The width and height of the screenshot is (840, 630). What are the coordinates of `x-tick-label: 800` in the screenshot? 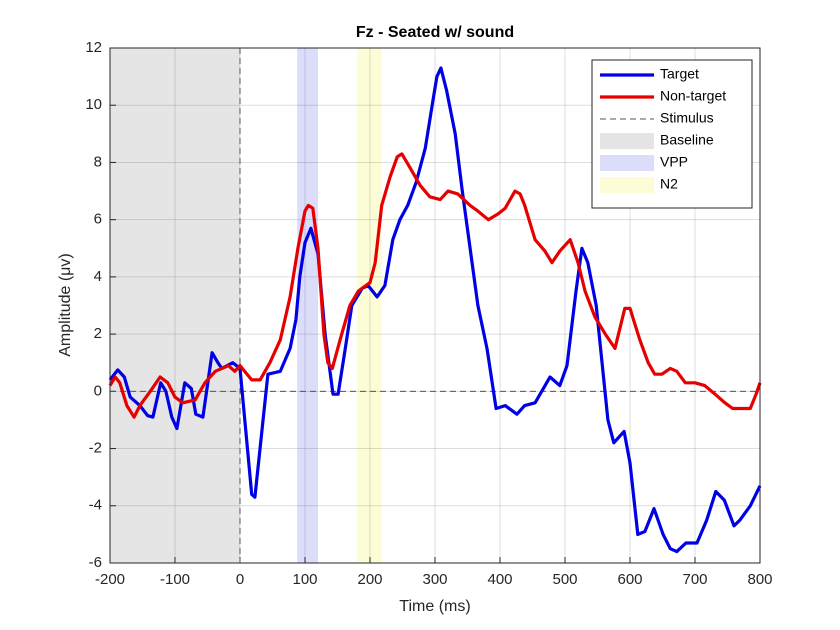 It's located at (759, 579).